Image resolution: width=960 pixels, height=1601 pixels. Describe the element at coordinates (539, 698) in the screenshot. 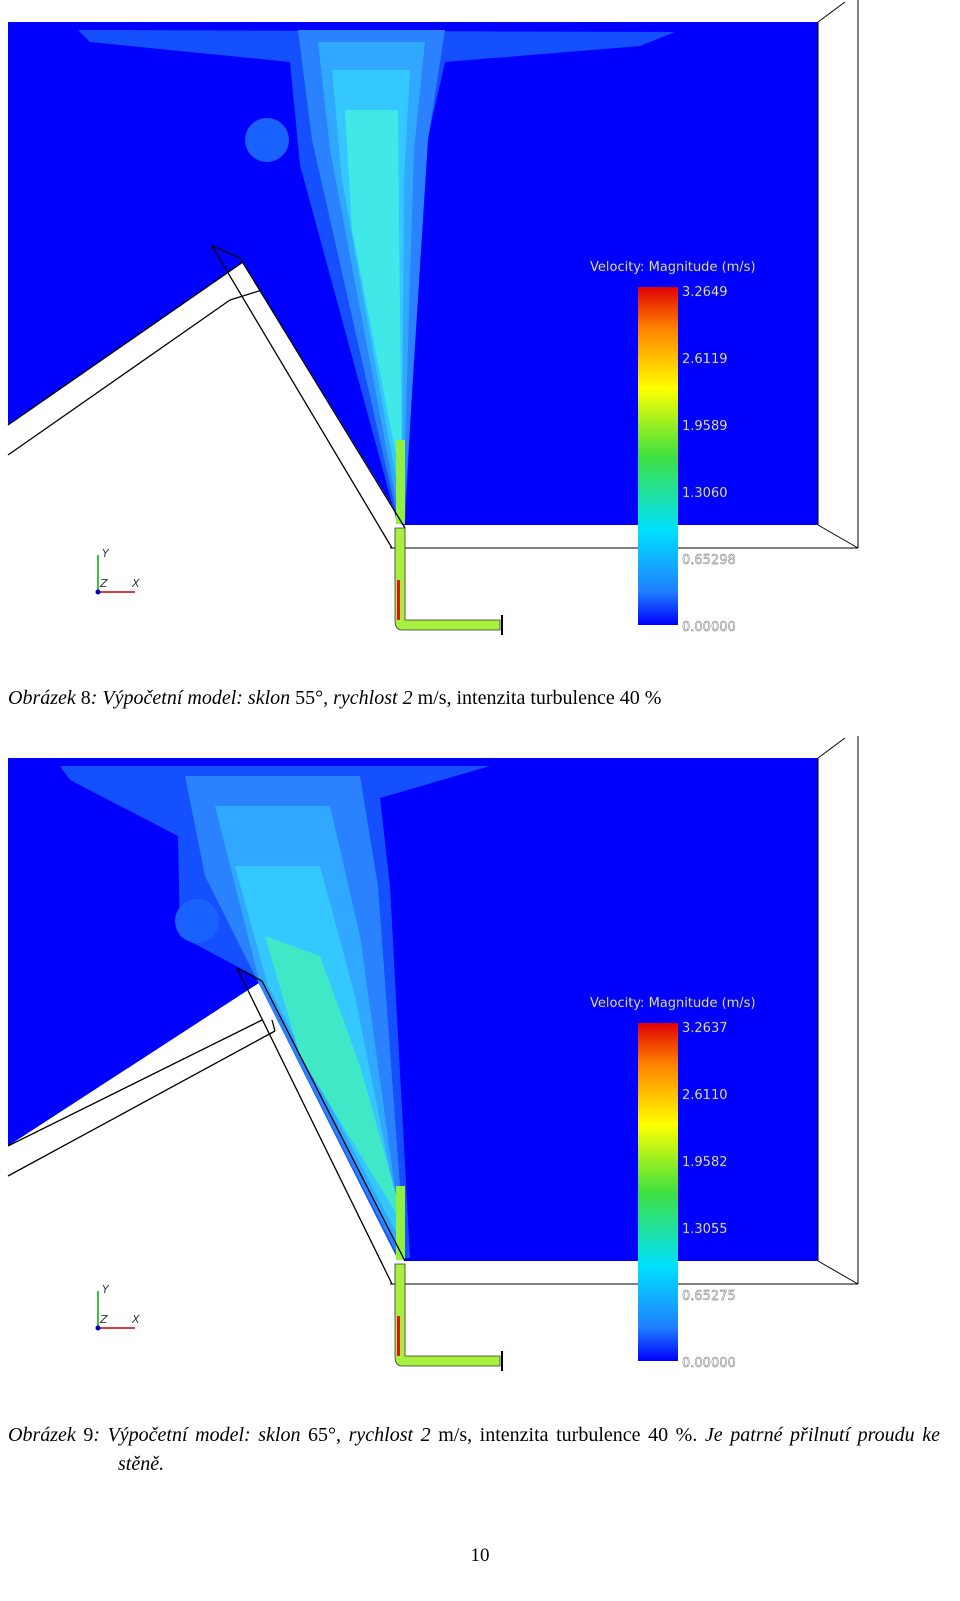

I see `caption-text: m/s, intenzita turbulence 40 %` at that location.